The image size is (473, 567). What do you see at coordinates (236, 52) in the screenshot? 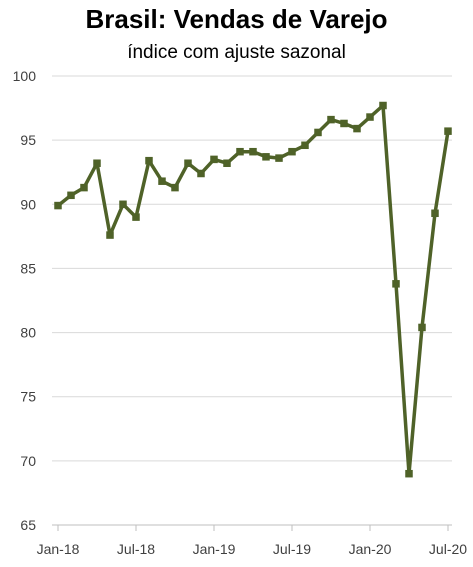
I see `chart-subtitle: índice com ajuste sazonal` at bounding box center [236, 52].